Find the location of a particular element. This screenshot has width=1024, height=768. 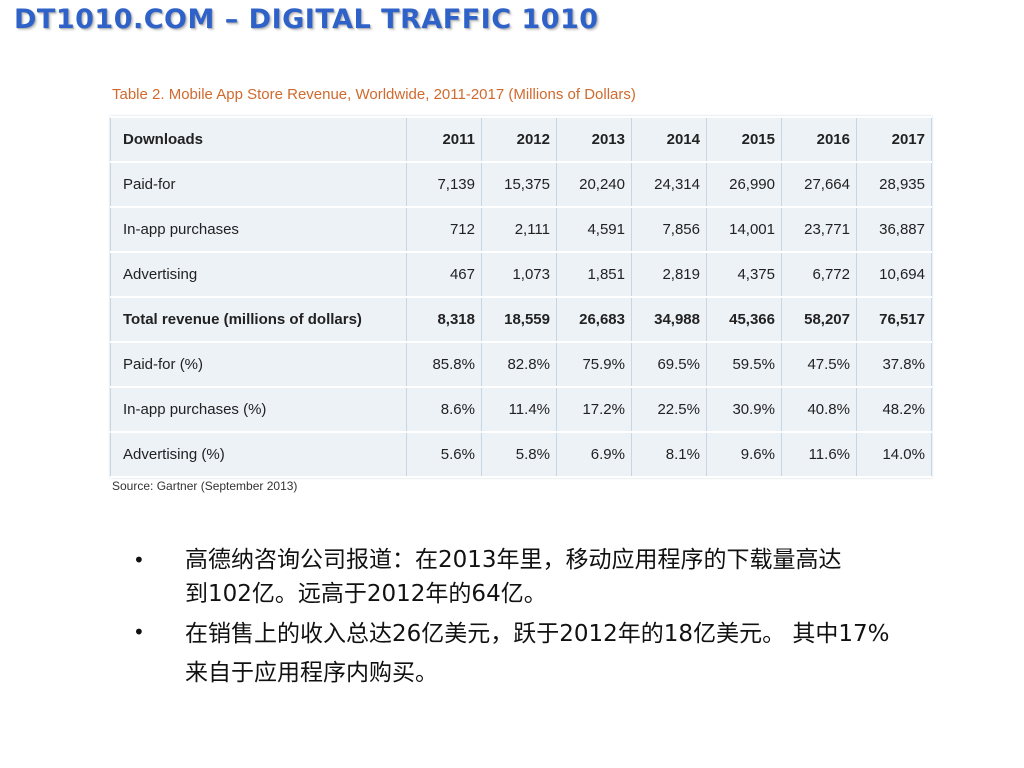

table-cell: 8.6% is located at coordinates (444, 409).